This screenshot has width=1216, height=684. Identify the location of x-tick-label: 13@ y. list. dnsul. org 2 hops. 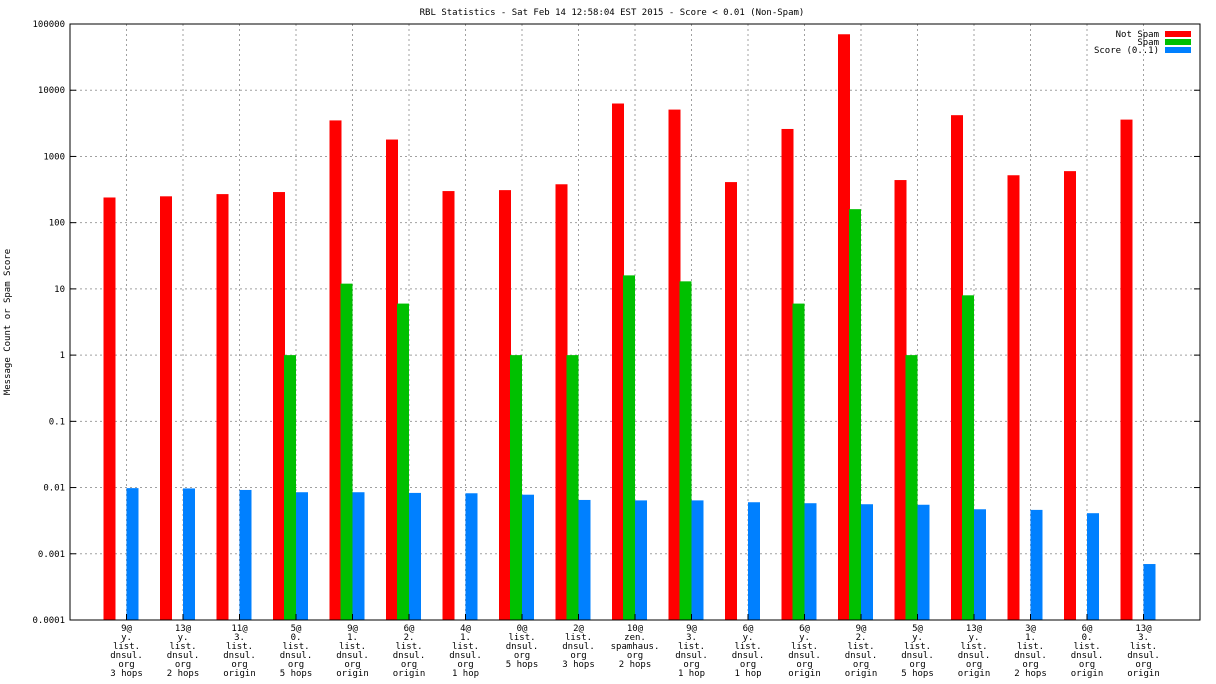
(183, 651).